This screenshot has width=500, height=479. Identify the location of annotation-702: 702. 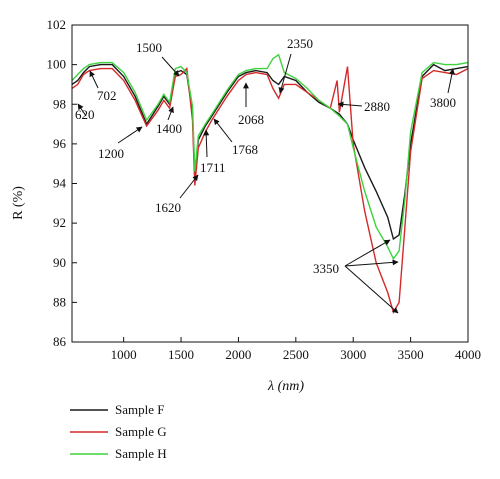
(107, 95).